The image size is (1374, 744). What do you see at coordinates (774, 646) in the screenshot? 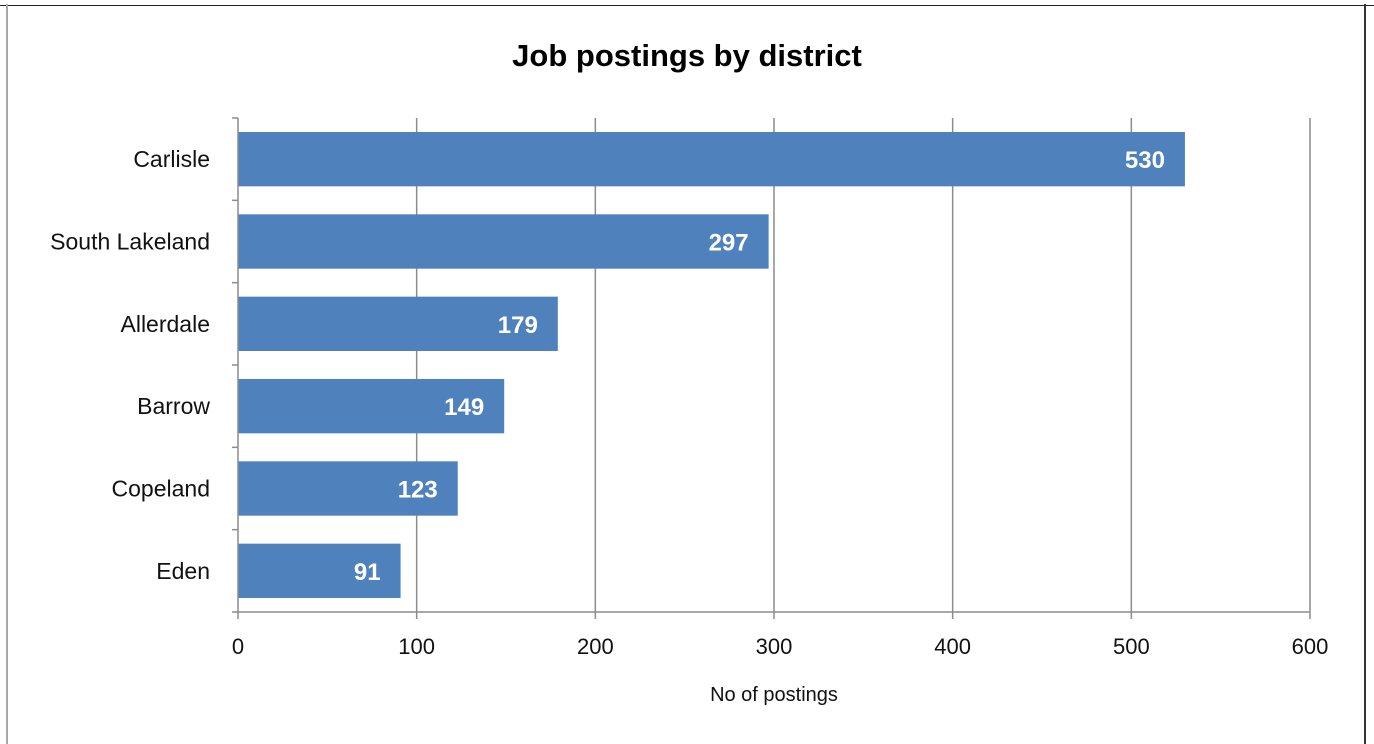
I see `x-tick-label: 300` at bounding box center [774, 646].